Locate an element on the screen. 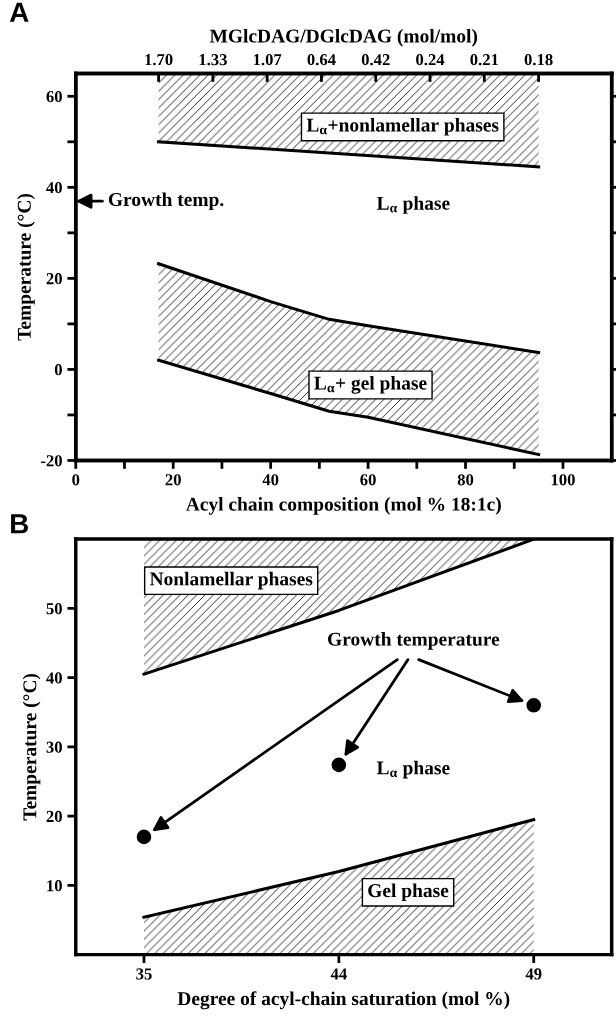 The width and height of the screenshot is (616, 1021). text: 0.64 is located at coordinates (321, 60).